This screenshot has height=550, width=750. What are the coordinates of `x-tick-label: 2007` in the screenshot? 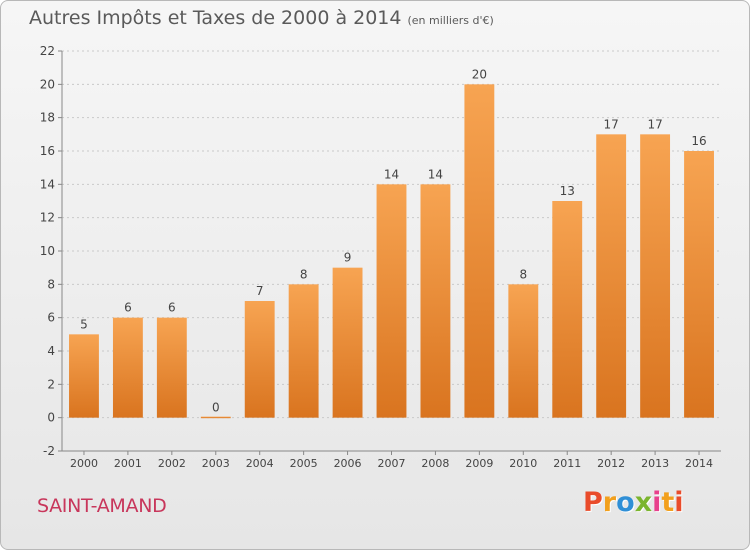 It's located at (392, 463).